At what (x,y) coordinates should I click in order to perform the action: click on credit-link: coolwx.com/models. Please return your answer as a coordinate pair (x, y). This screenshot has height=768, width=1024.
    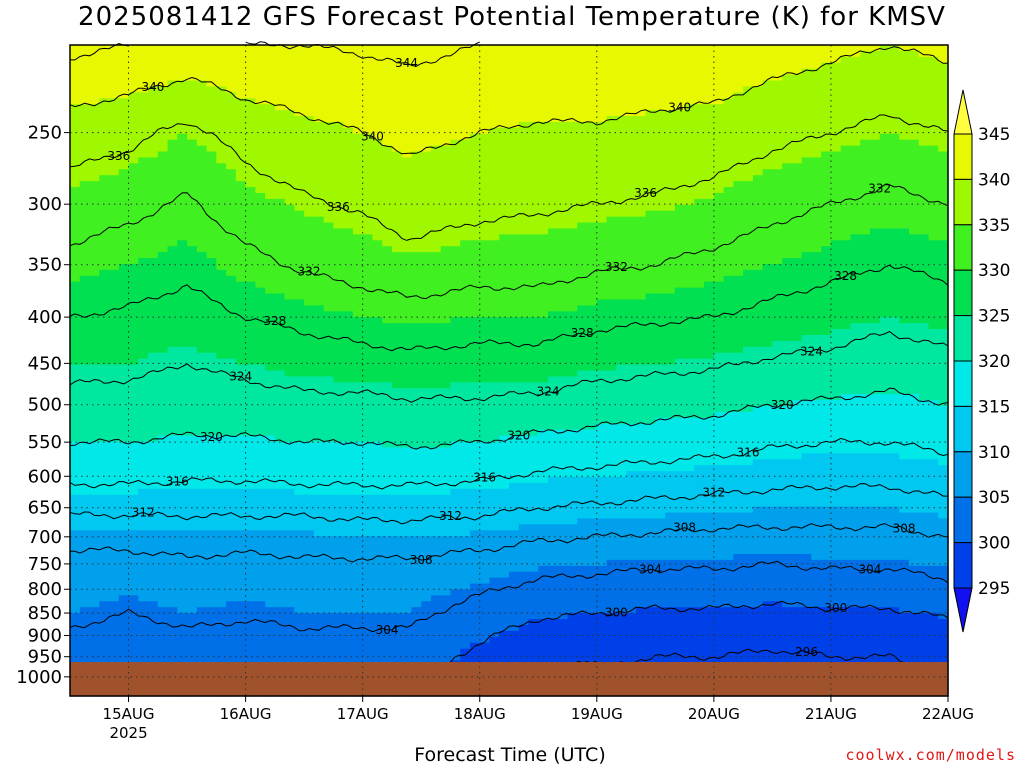
    Looking at the image, I should click on (930, 755).